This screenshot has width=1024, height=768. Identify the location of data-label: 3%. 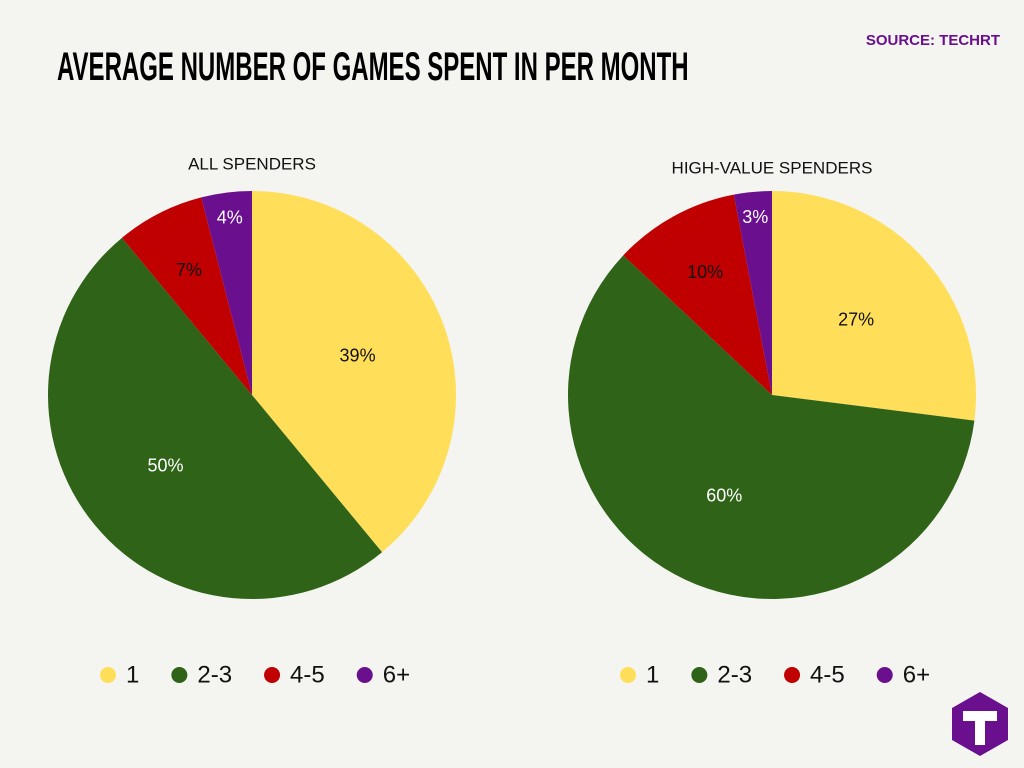
(755, 217).